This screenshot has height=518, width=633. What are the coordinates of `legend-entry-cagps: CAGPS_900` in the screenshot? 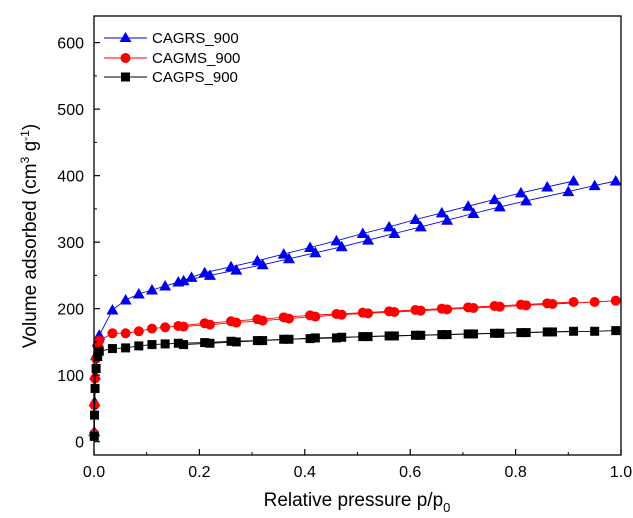 It's located at (171, 77).